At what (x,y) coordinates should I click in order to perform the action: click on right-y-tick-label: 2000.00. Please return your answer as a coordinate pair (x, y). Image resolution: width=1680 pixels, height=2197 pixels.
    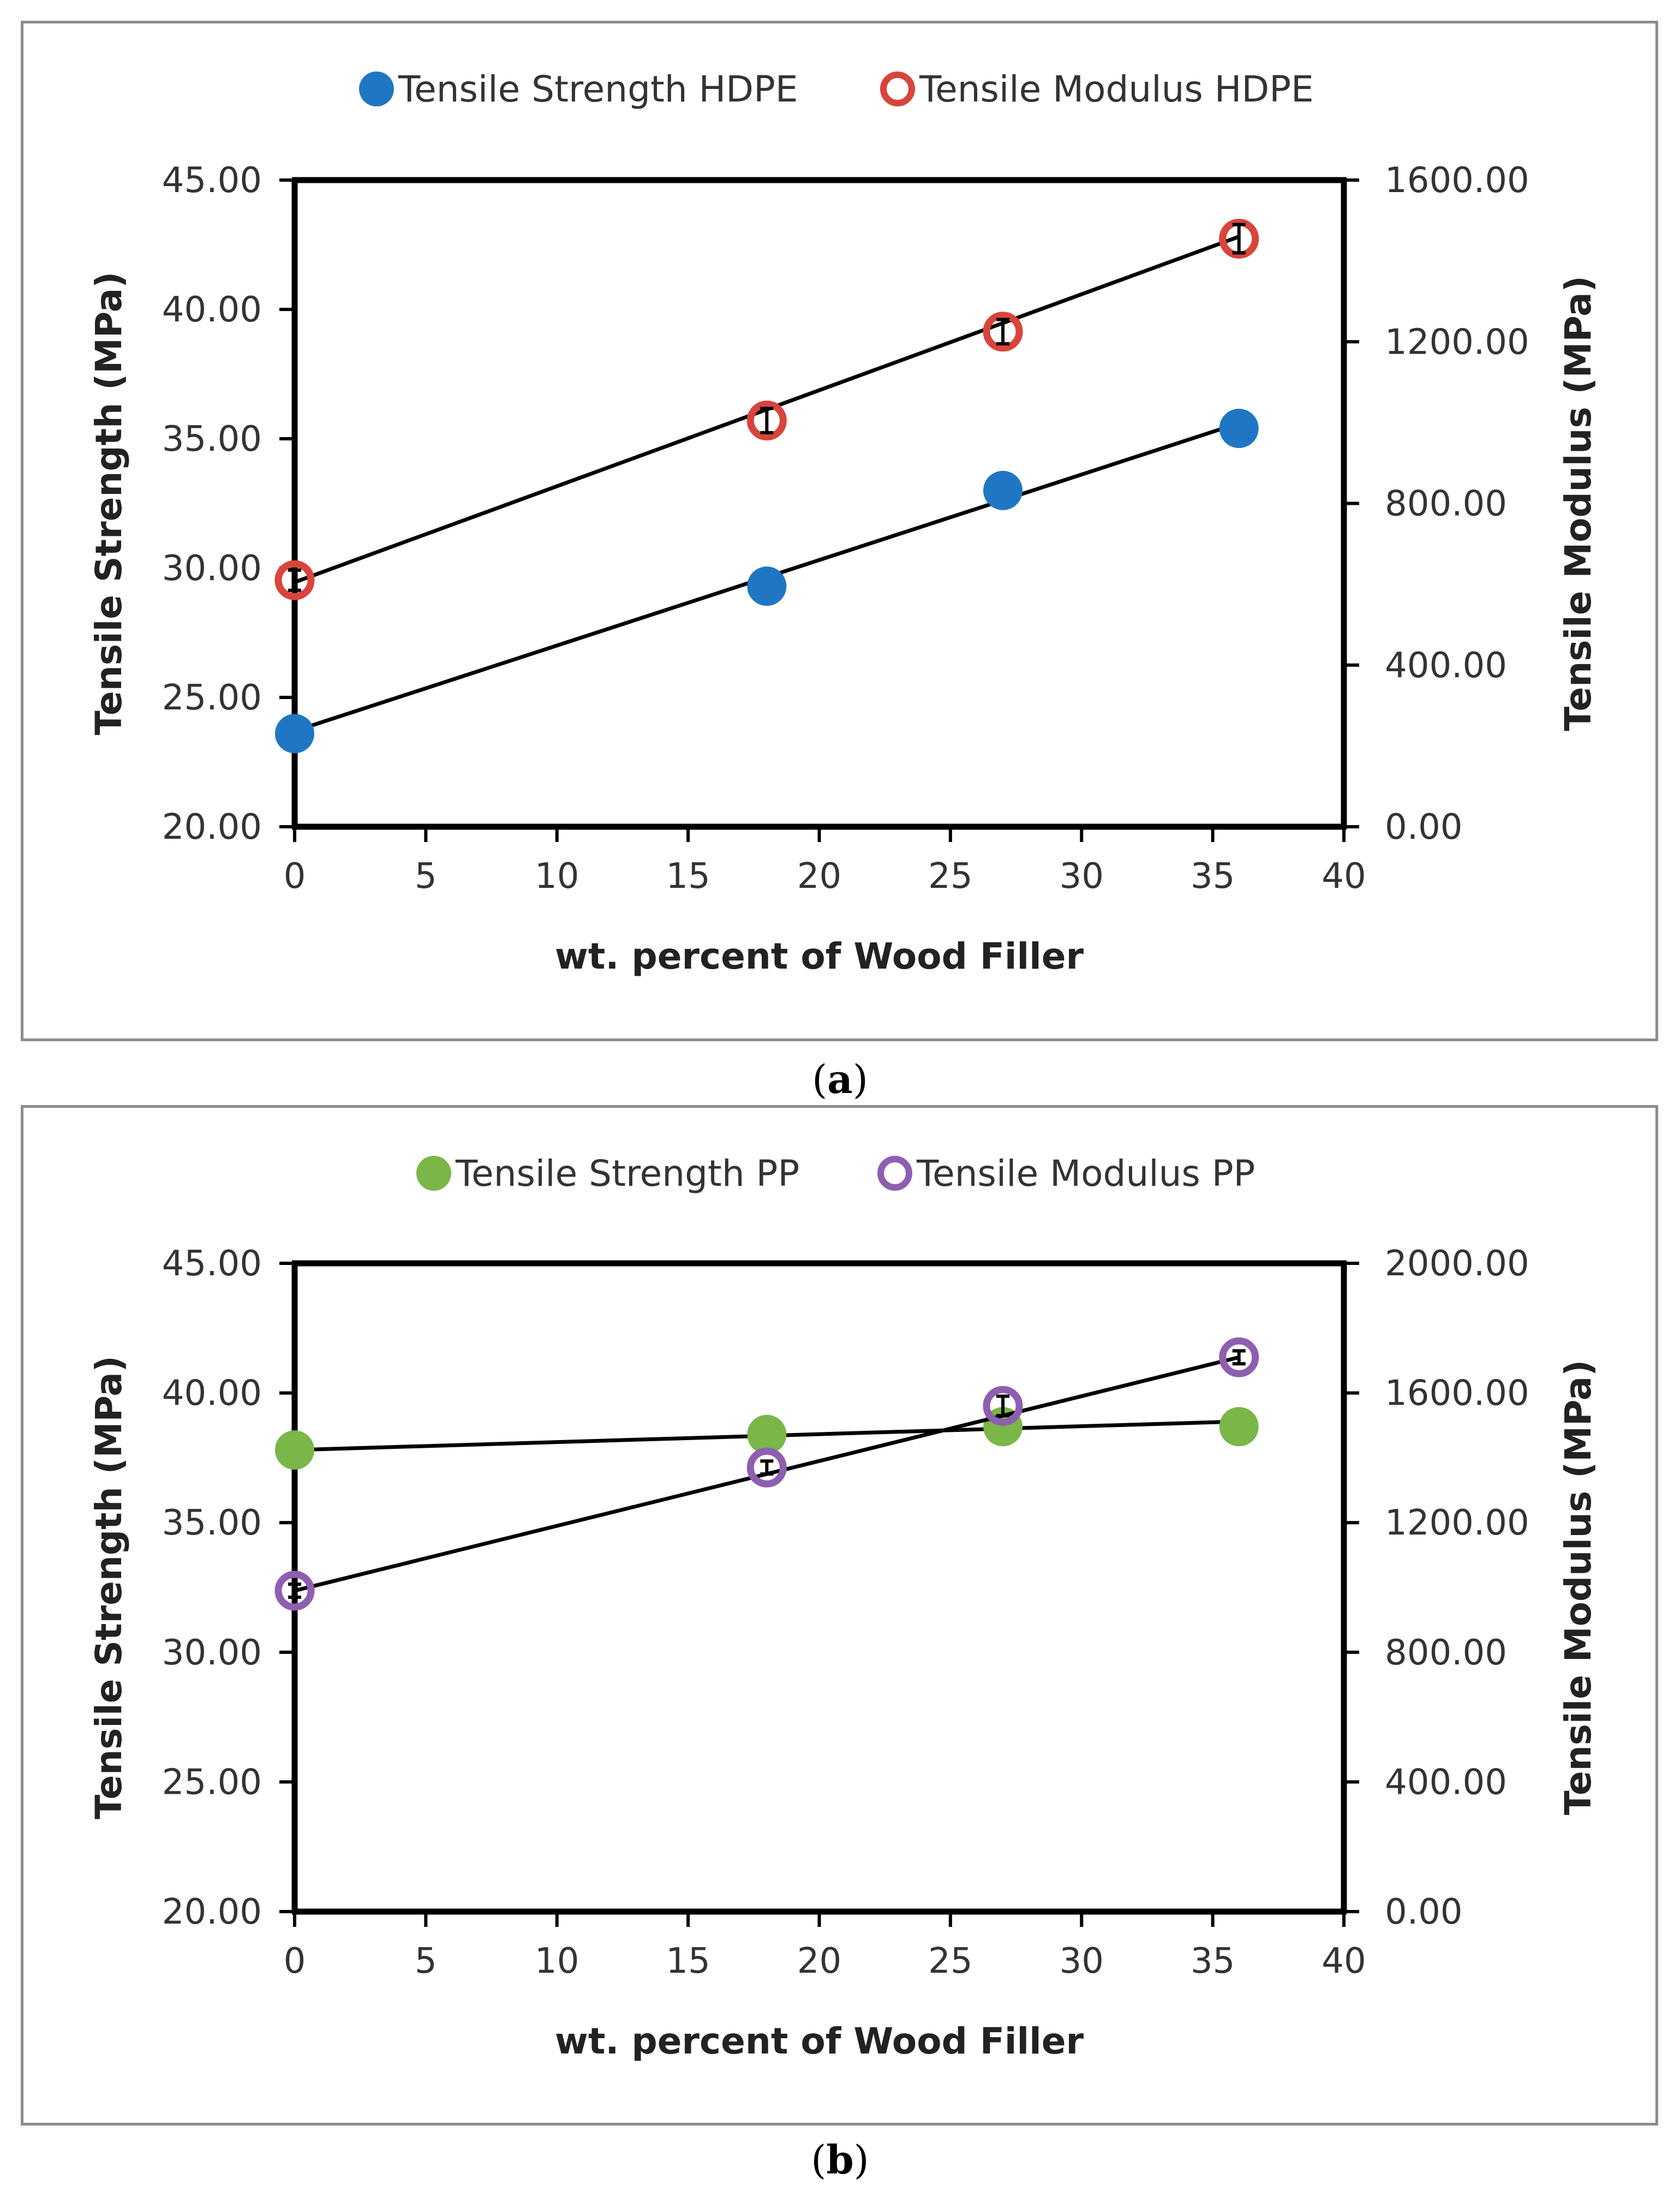
    Looking at the image, I should click on (1457, 1264).